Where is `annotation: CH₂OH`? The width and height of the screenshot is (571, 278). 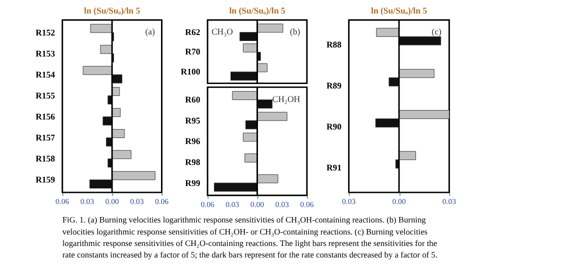
annotation: CH₂OH is located at coordinates (286, 99).